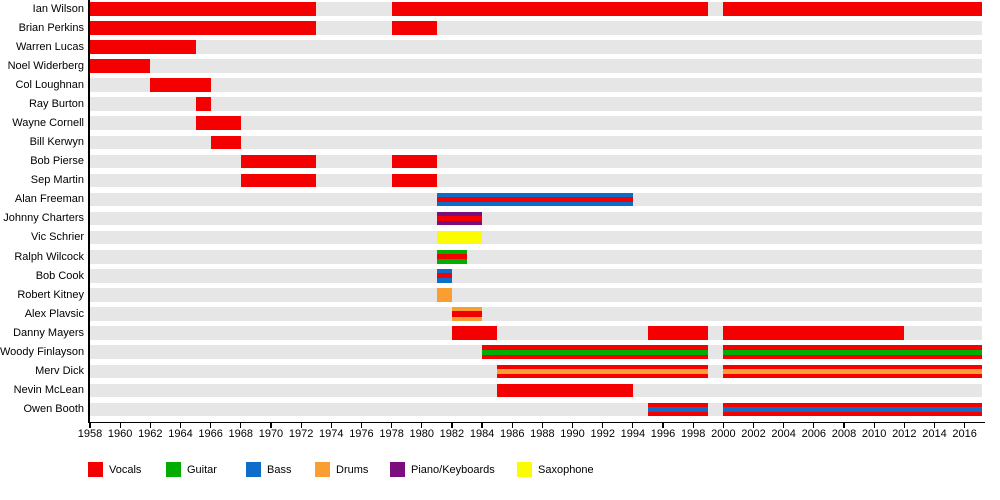 The height and width of the screenshot is (500, 1000). What do you see at coordinates (391, 433) in the screenshot?
I see `axis-tick-label: 1978` at bounding box center [391, 433].